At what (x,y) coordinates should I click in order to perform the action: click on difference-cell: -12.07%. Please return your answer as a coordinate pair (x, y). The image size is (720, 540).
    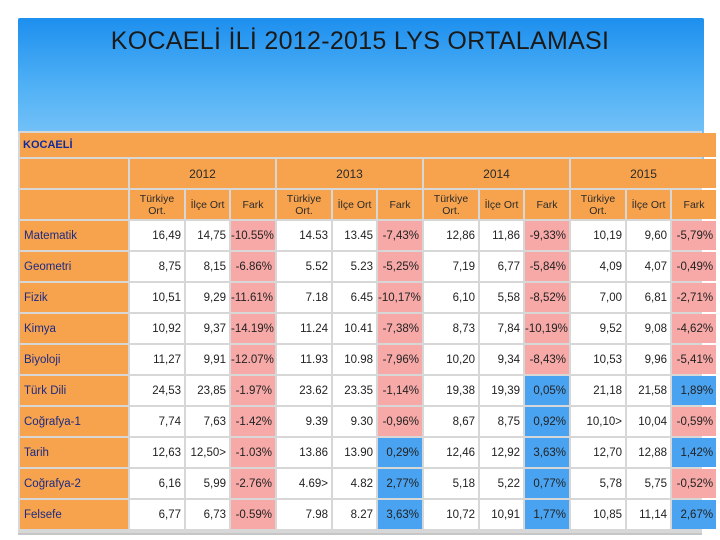
    Looking at the image, I should click on (253, 359).